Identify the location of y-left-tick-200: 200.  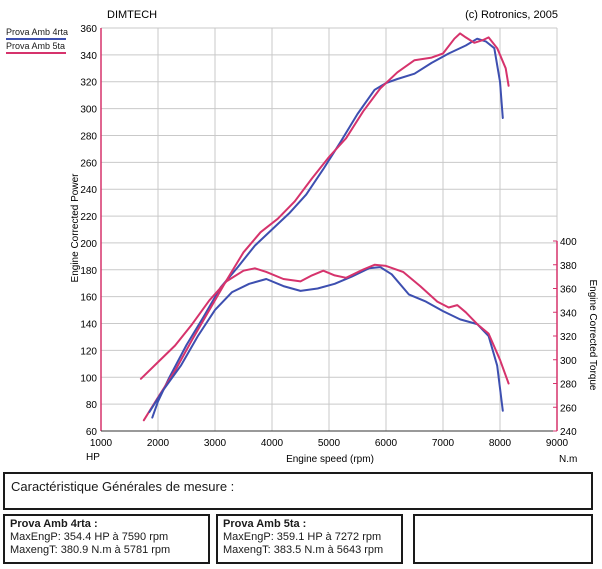
(88, 244).